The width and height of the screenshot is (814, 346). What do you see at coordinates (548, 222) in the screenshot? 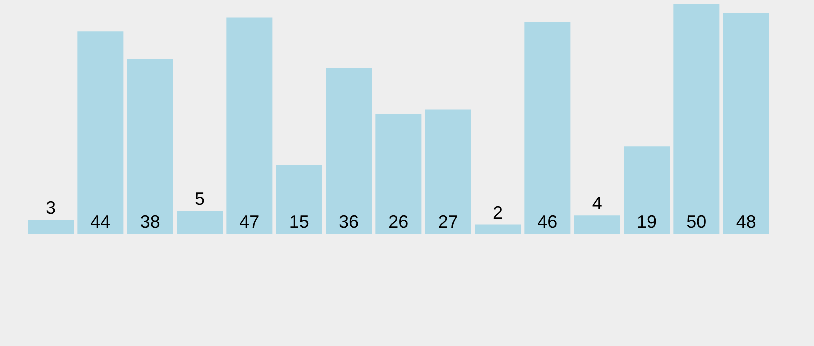
I see `data-label: 46` at bounding box center [548, 222].